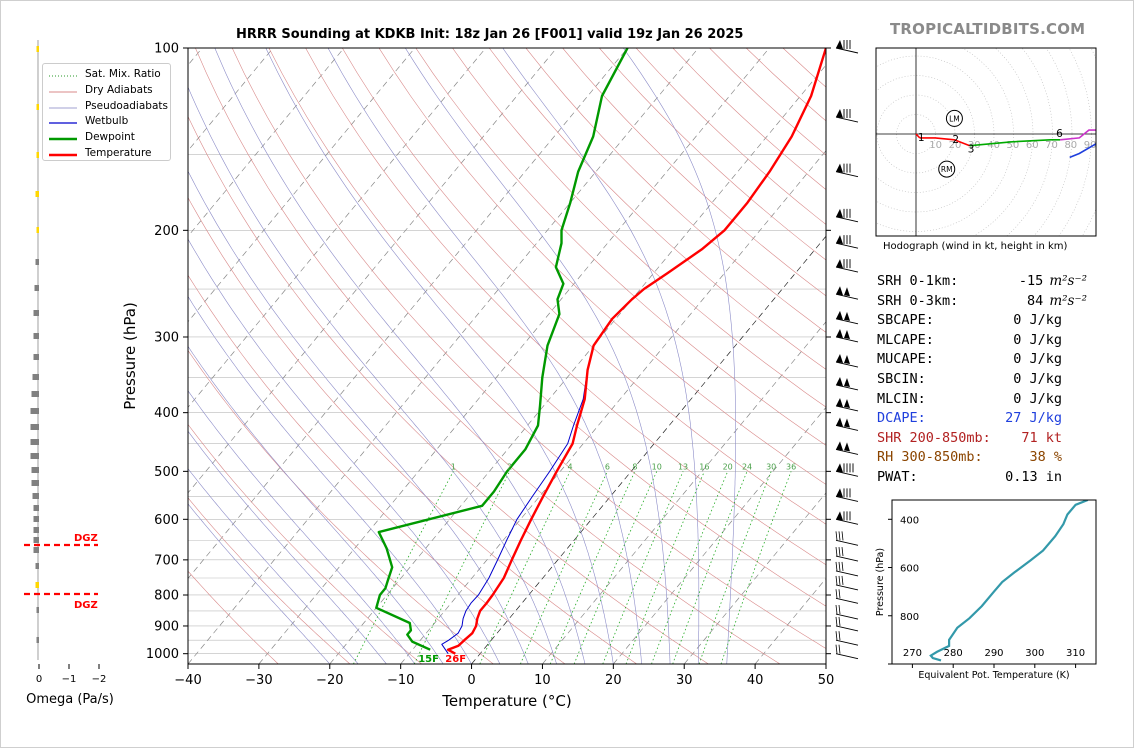 The image size is (1134, 748). Describe the element at coordinates (107, 121) in the screenshot. I see `legend-label: Wetbulb` at that location.